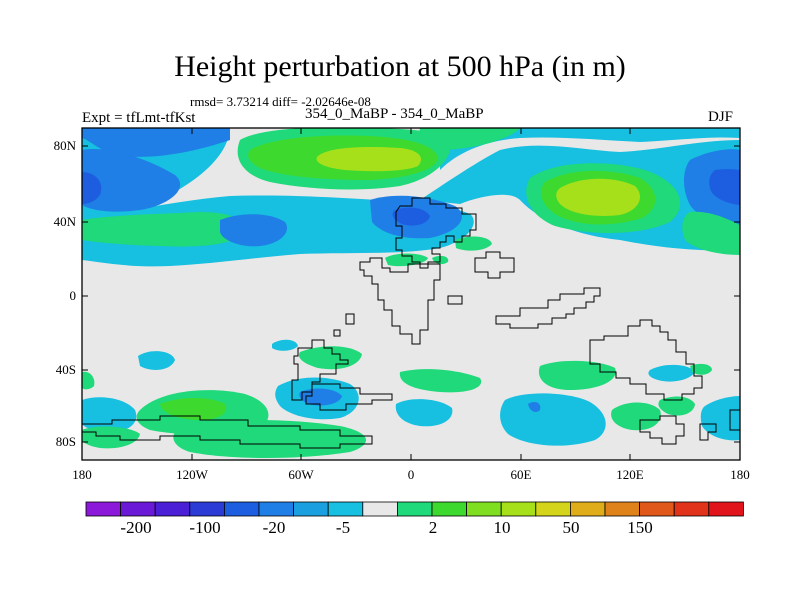 The width and height of the screenshot is (800, 600). Describe the element at coordinates (64, 145) in the screenshot. I see `lat-label-80n: 80N` at that location.